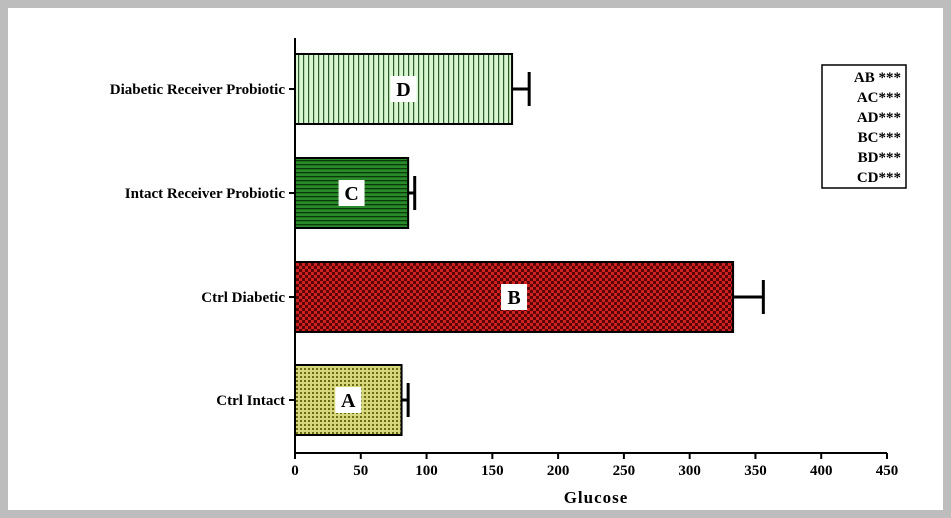 The image size is (951, 518). I want to click on x-axis-title: Glucose, so click(596, 497).